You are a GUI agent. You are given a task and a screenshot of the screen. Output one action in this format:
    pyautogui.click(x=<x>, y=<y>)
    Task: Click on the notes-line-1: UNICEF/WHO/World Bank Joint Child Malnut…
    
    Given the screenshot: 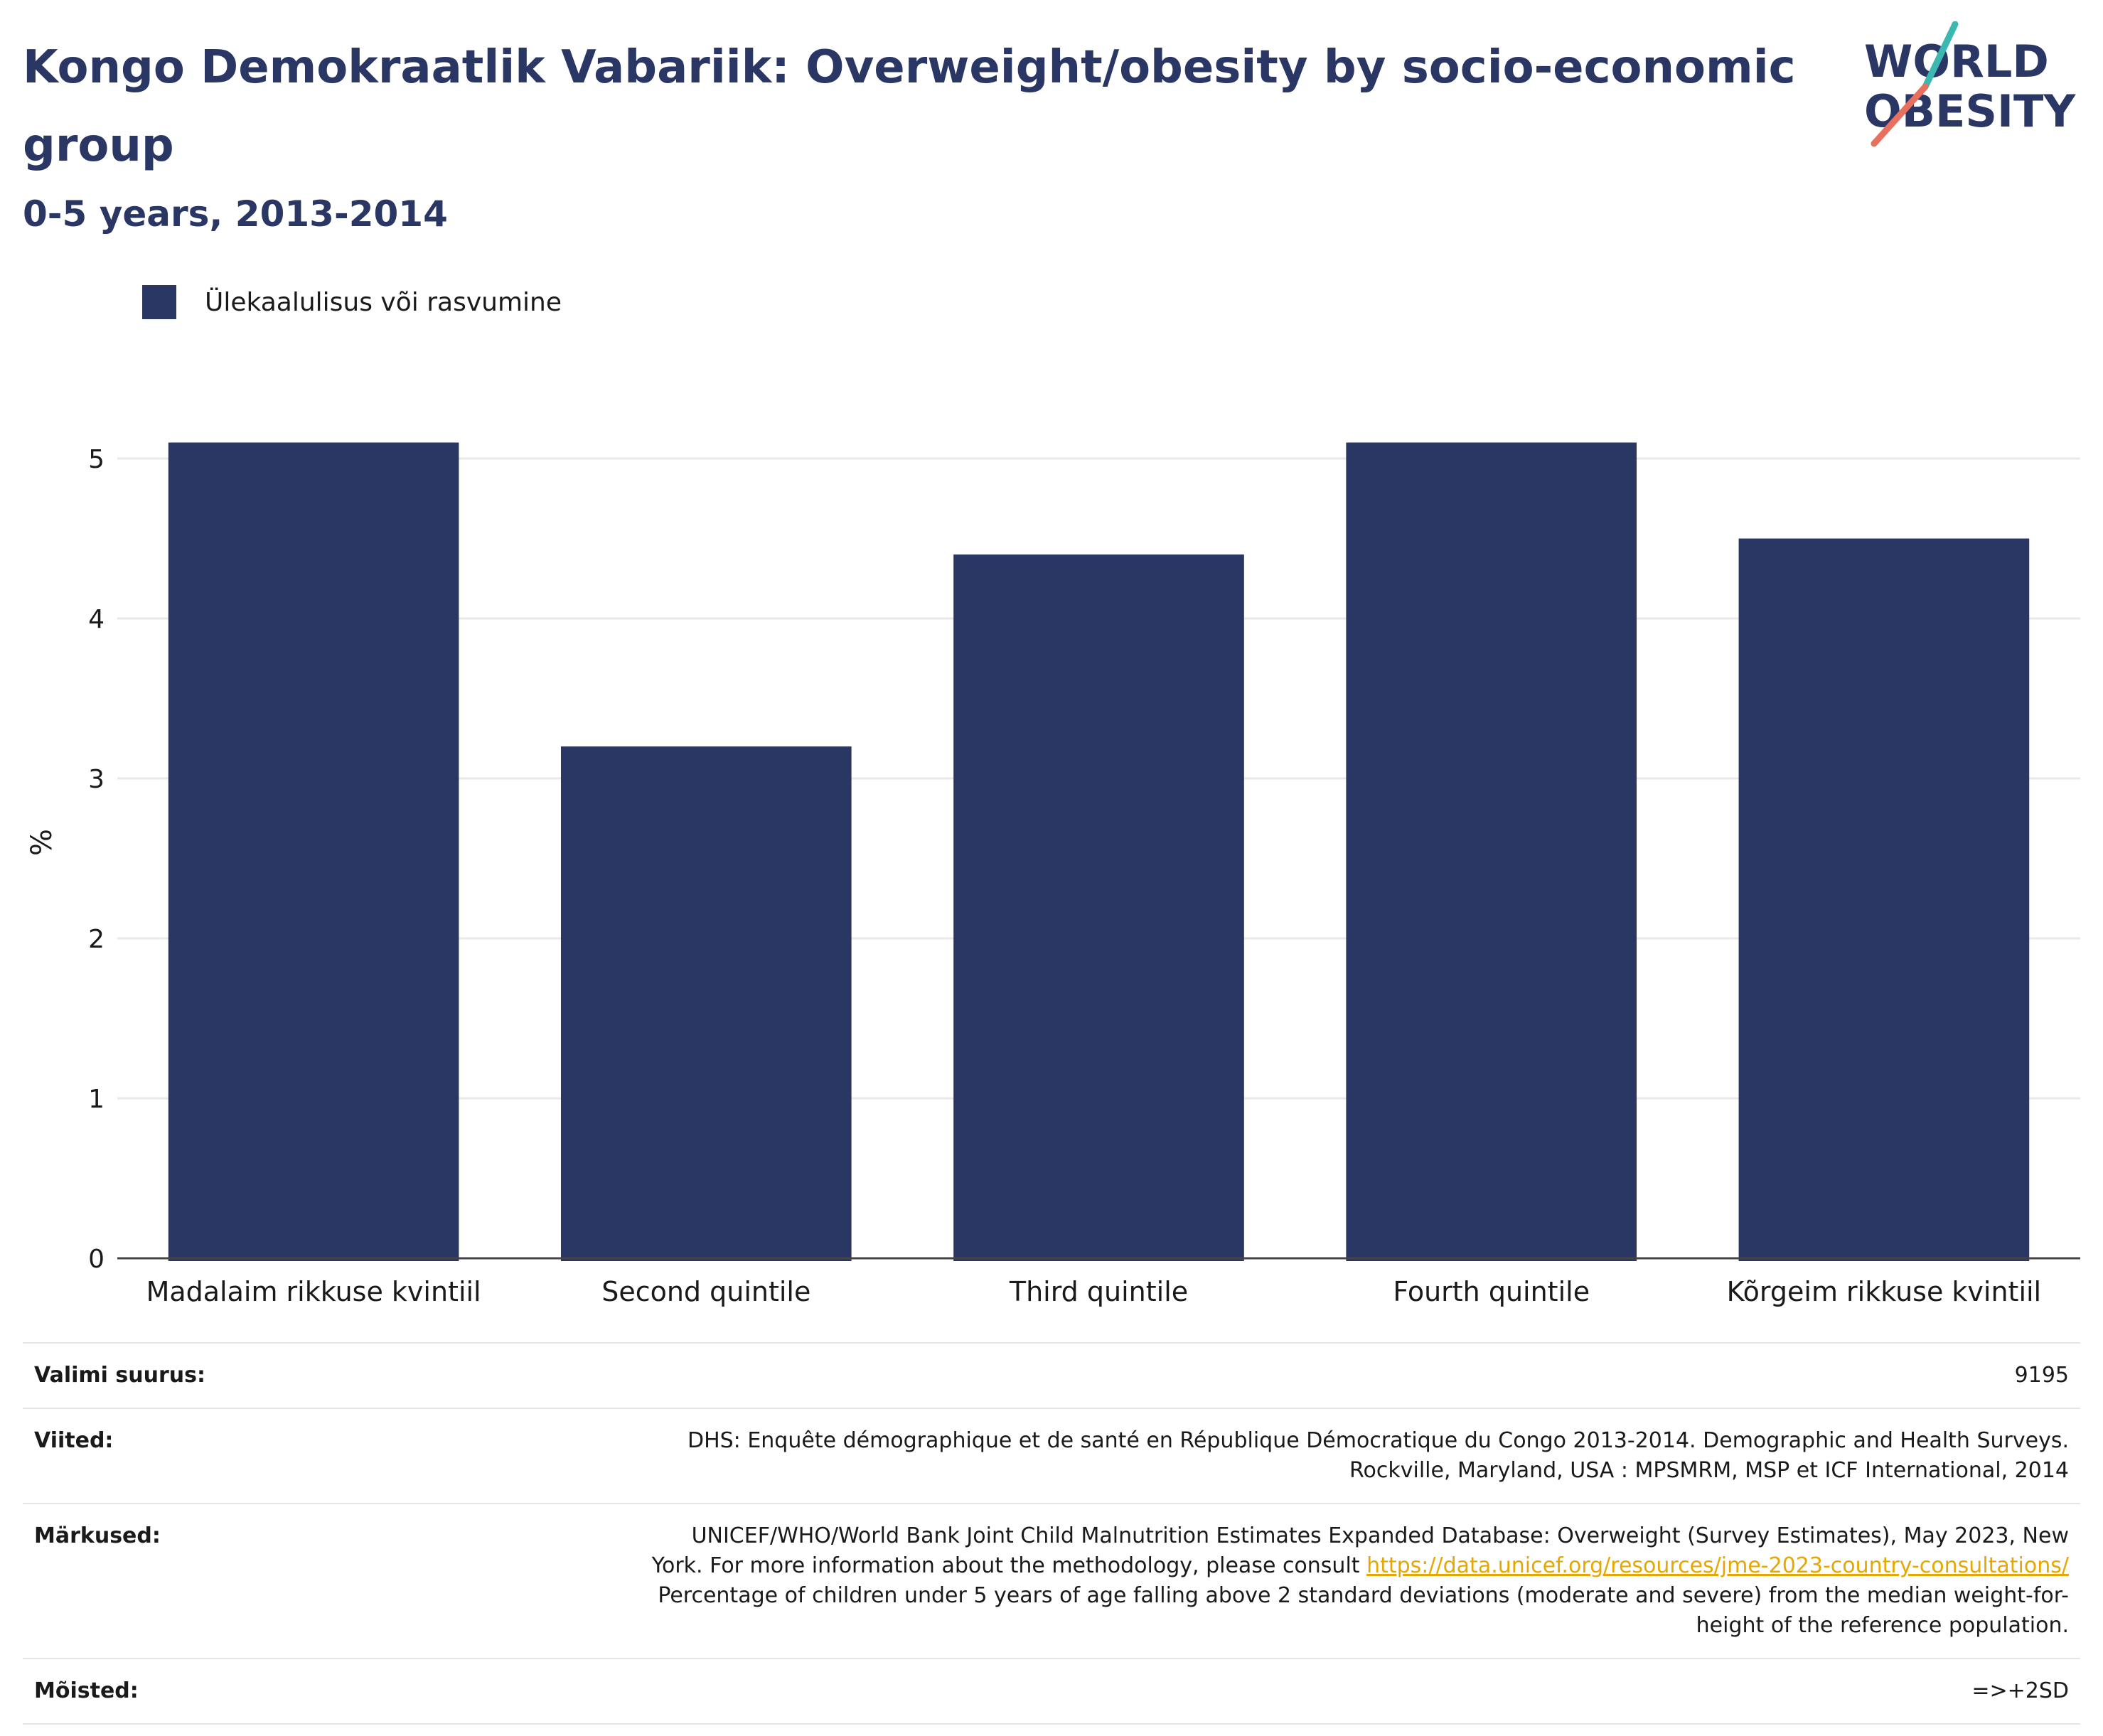 What is the action you would take?
    pyautogui.click(x=1380, y=1536)
    